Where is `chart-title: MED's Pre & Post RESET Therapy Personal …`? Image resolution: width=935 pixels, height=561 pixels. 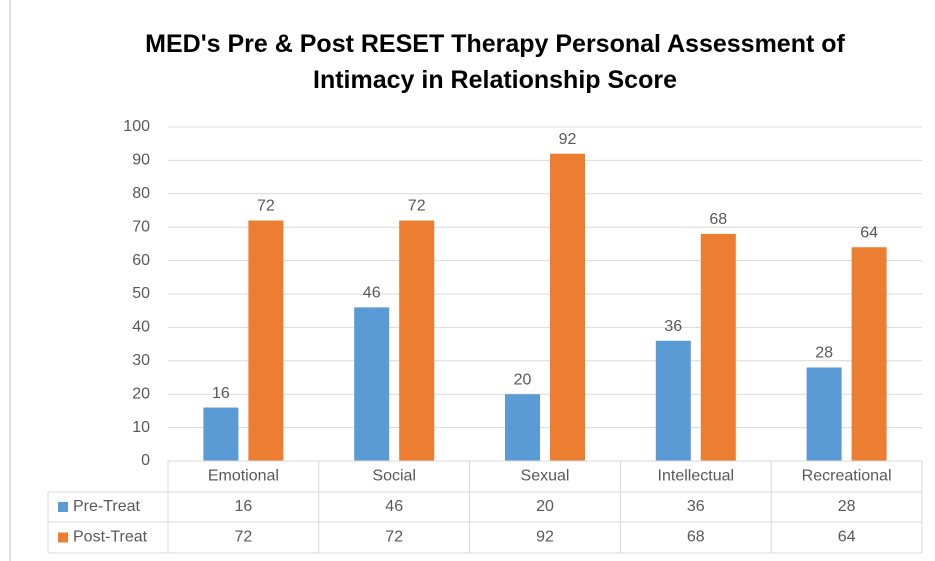
chart-title: MED's Pre & Post RESET Therapy Personal … is located at coordinates (495, 62).